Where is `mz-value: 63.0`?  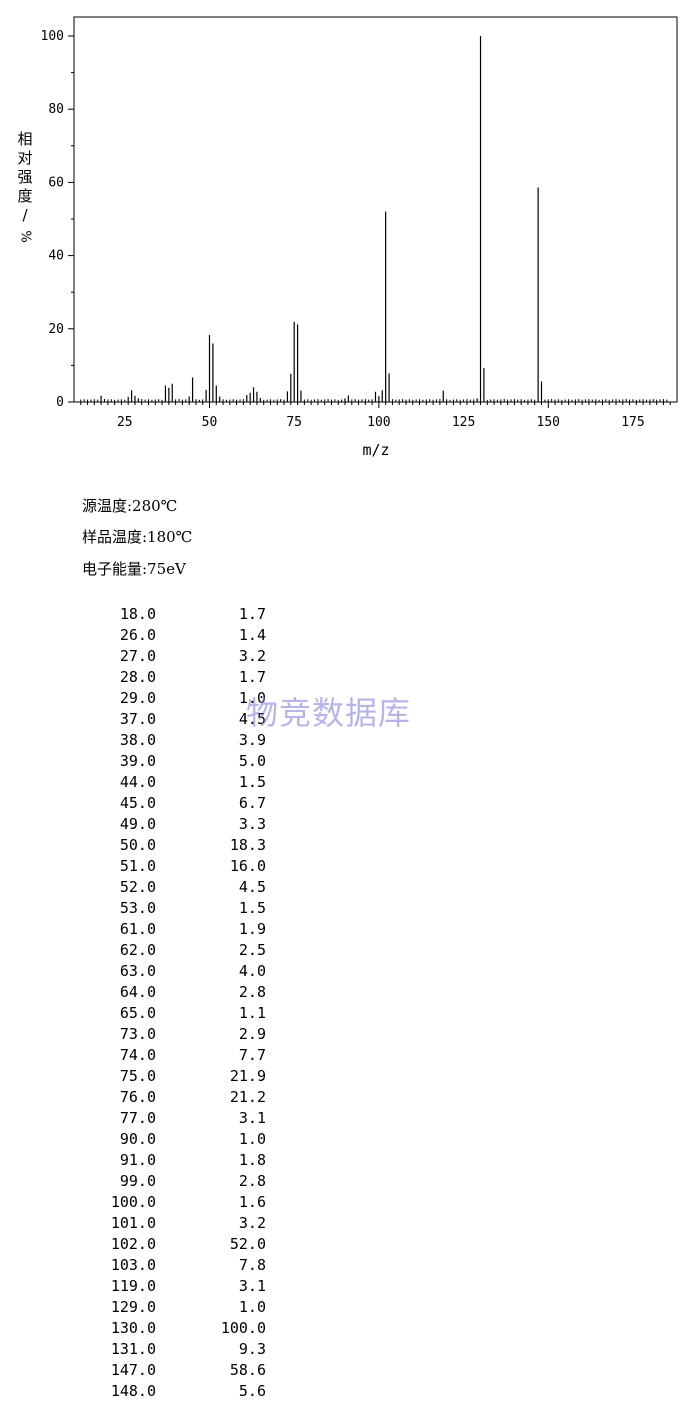 mz-value: 63.0 is located at coordinates (137, 971).